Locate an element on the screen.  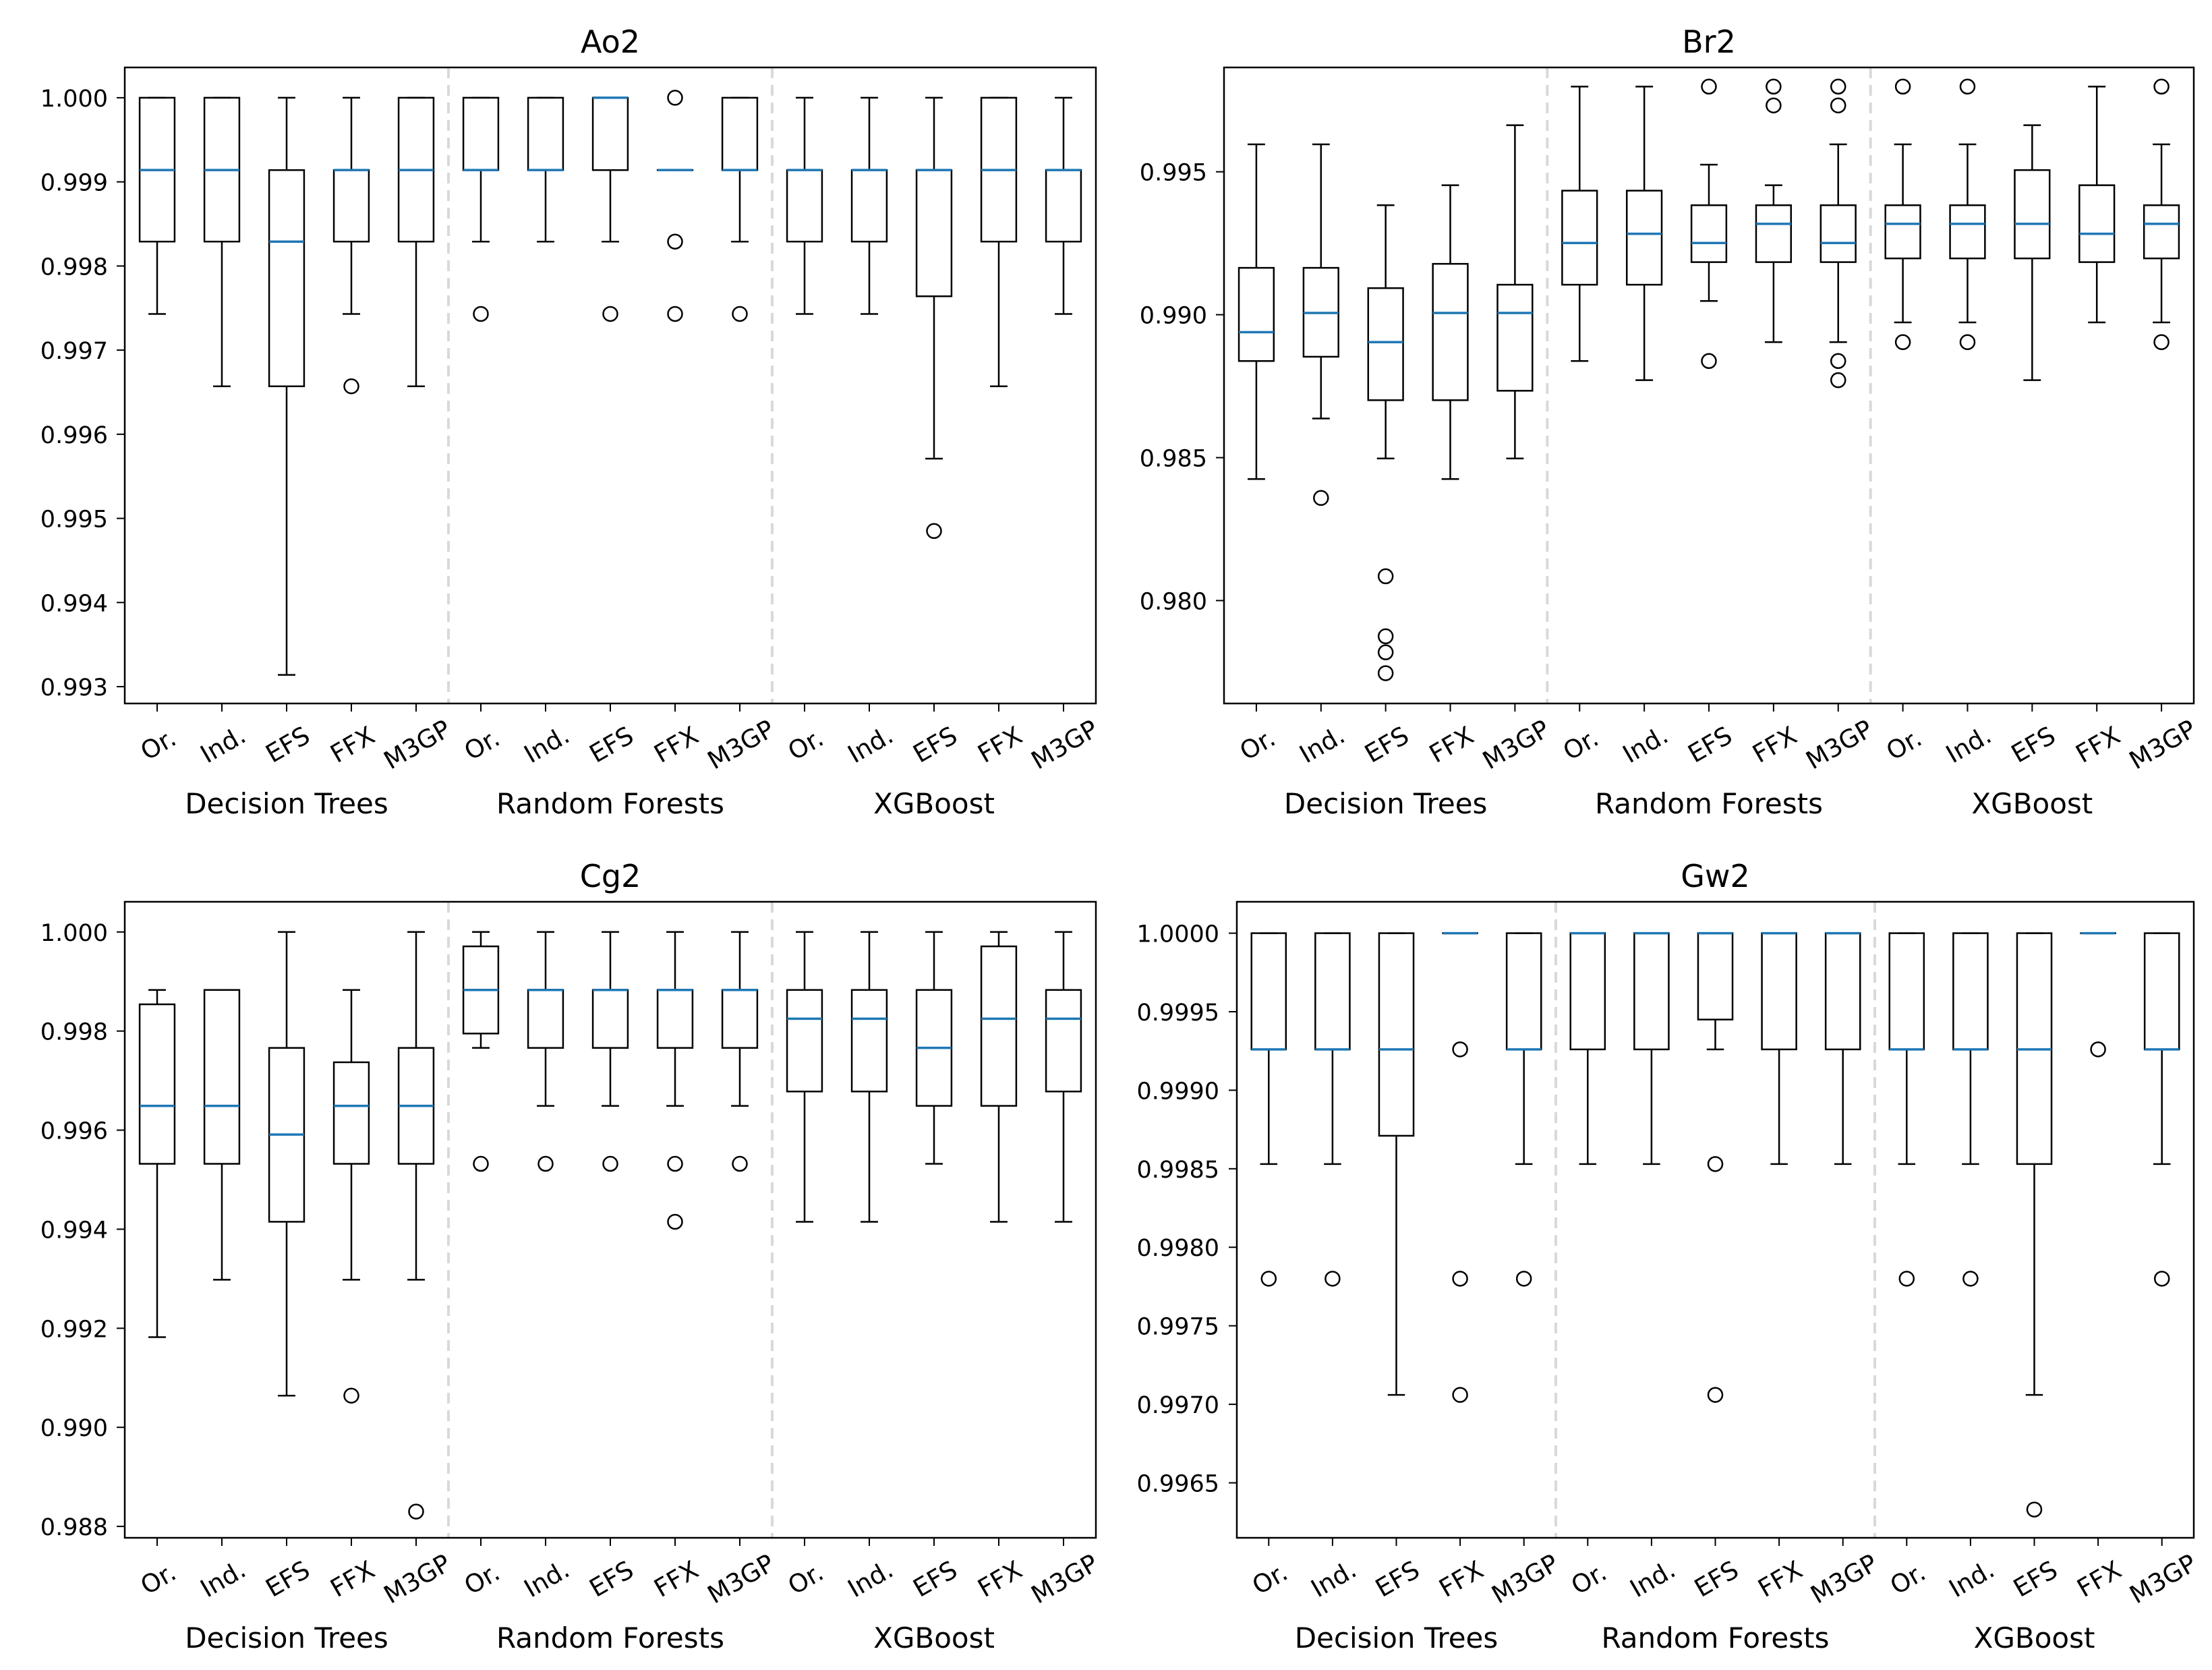
box-xgboost-or is located at coordinates (804, 1077).